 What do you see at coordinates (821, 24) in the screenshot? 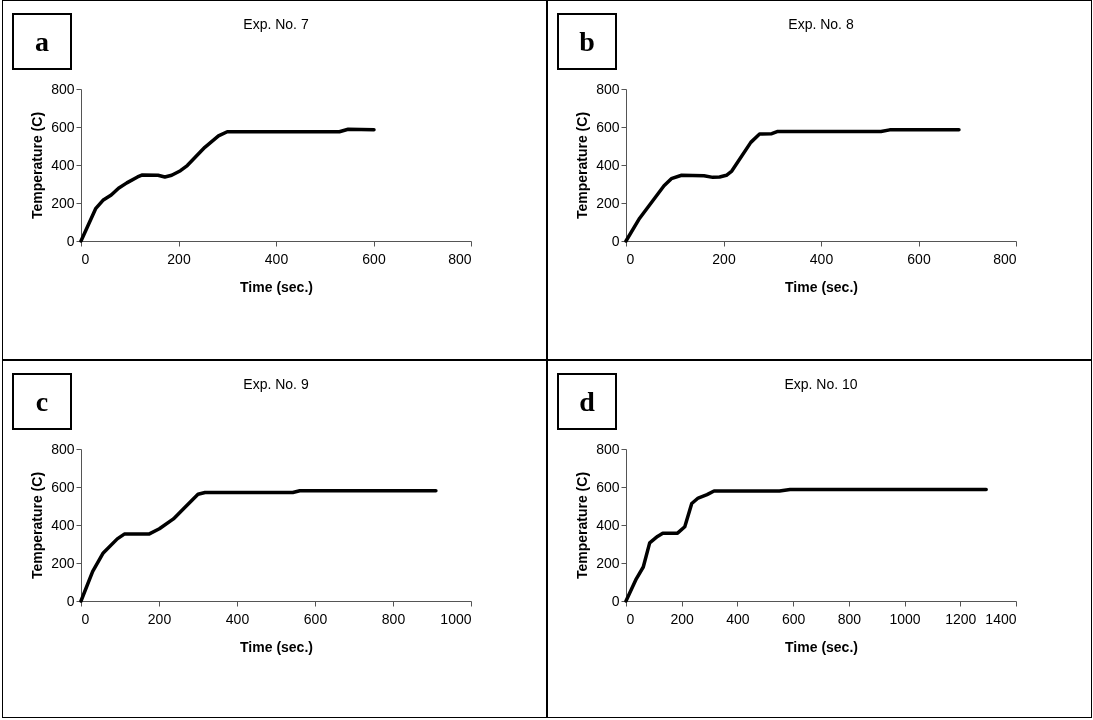
I see `chart-title: Exp. No. 8` at bounding box center [821, 24].